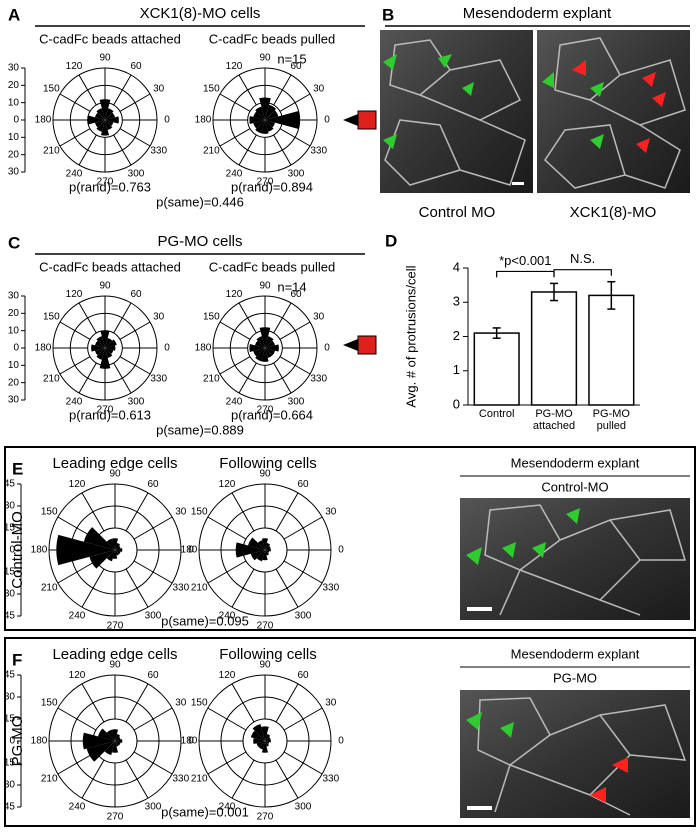 Image resolution: width=700 pixels, height=832 pixels. I want to click on scale-bar, so click(479, 609).